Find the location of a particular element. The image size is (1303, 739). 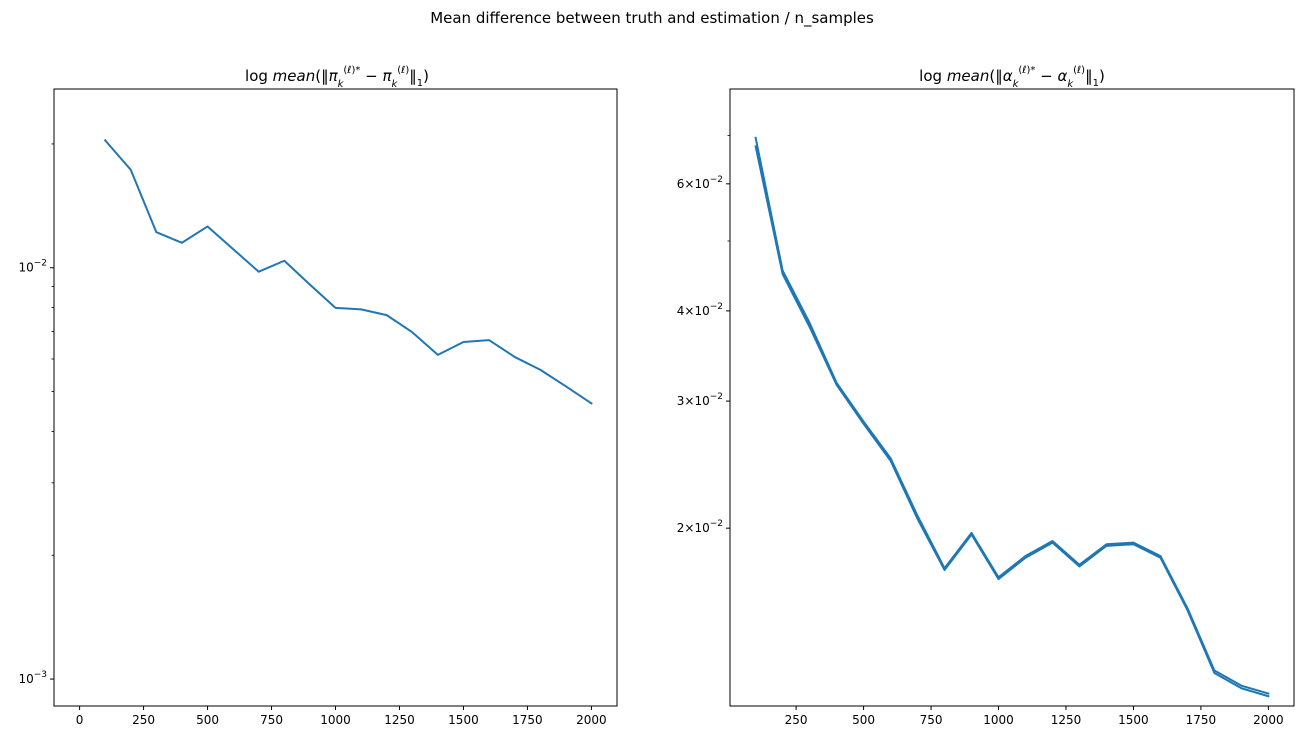

left-xtick-label: 750 is located at coordinates (271, 720).